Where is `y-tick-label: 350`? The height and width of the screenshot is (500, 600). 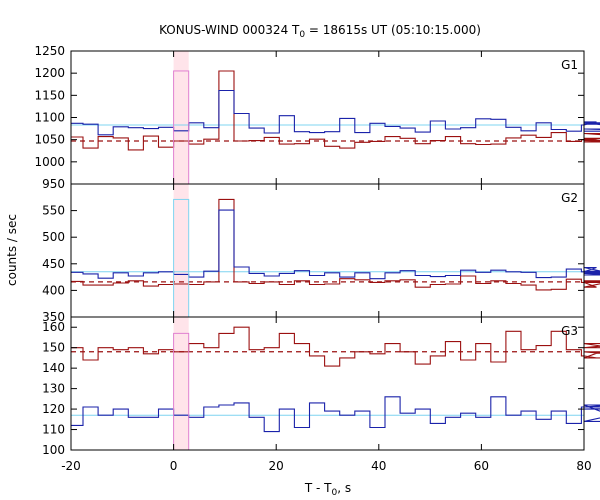
y-tick-label: 350 is located at coordinates (53, 317).